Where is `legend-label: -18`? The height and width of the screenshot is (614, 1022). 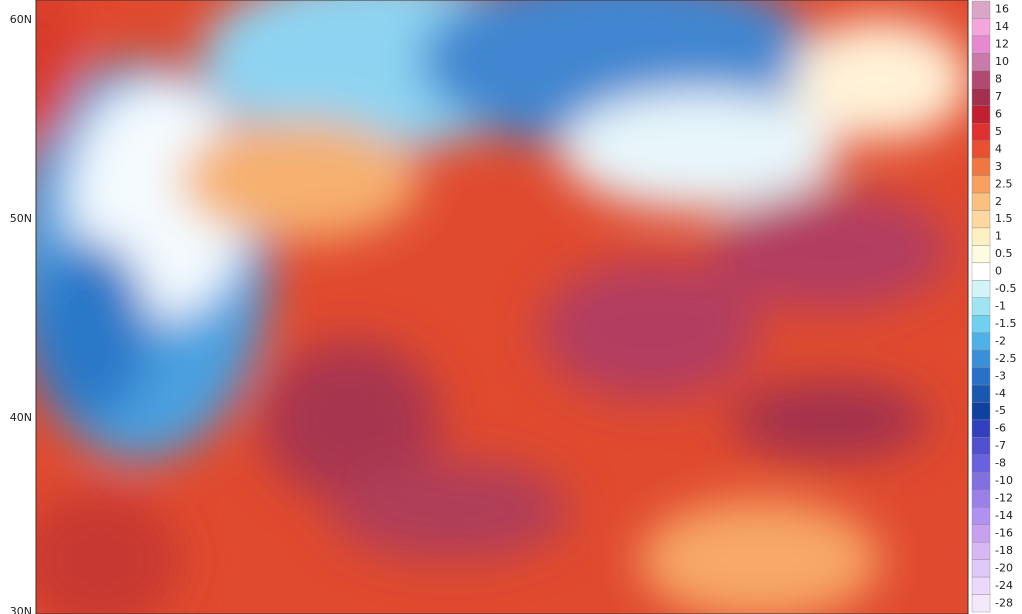 legend-label: -18 is located at coordinates (1004, 550).